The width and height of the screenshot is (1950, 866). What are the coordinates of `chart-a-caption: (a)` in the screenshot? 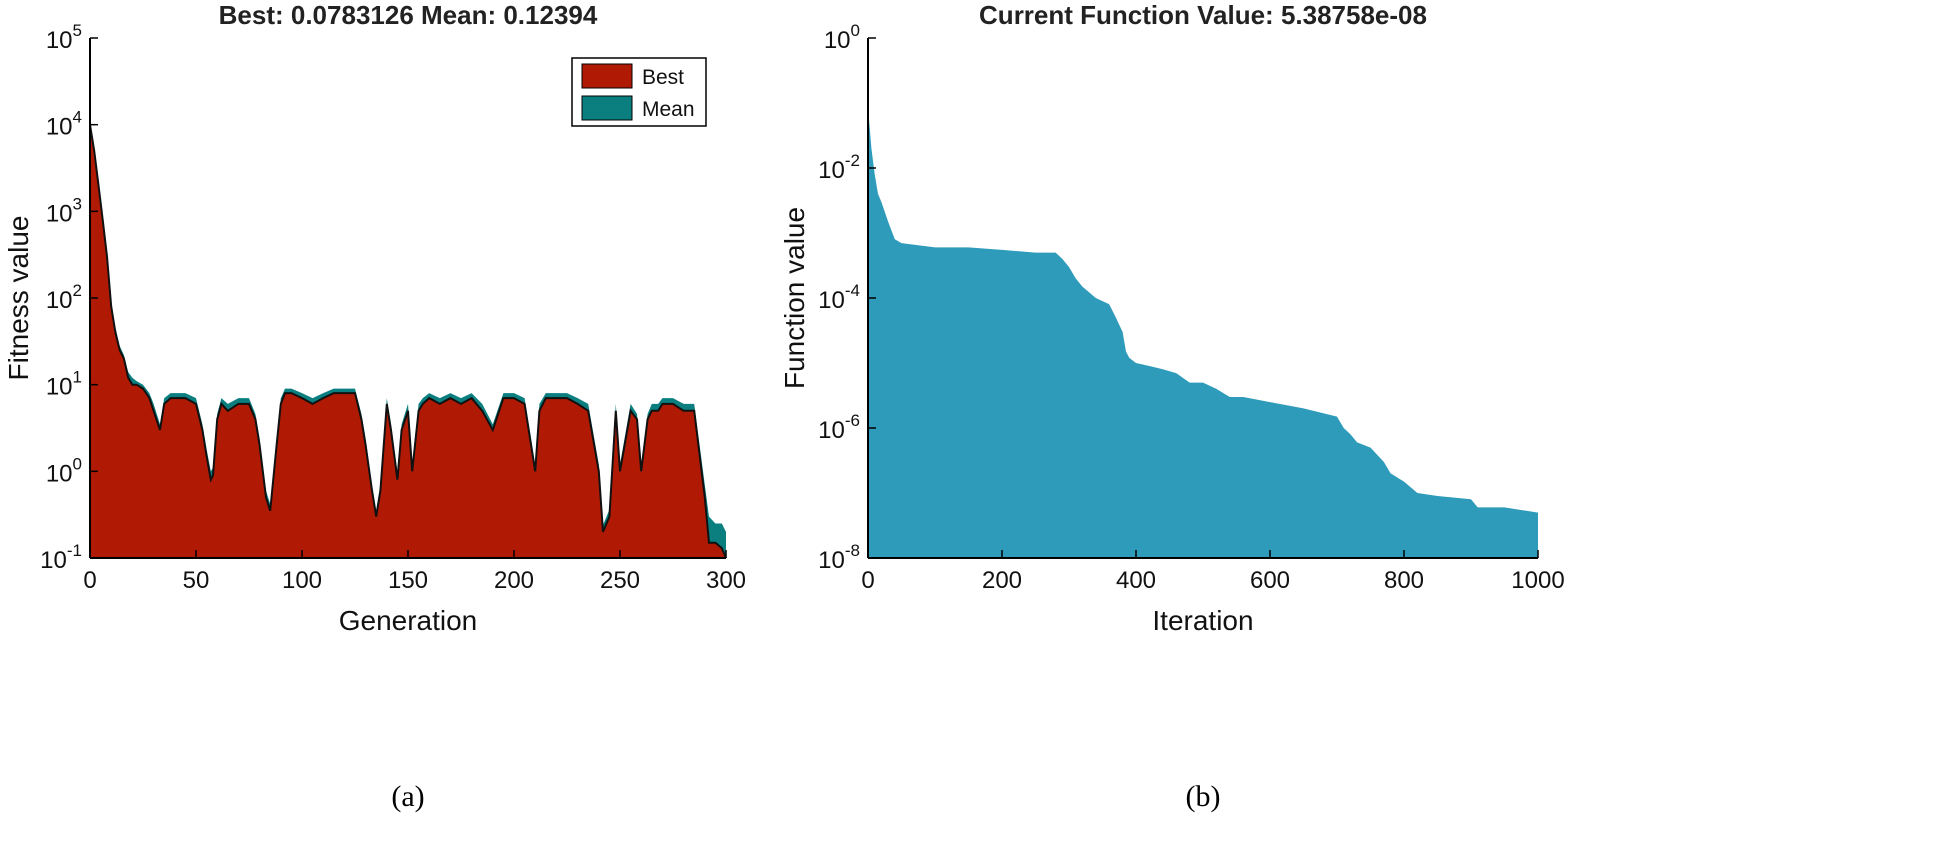 It's located at (407, 796).